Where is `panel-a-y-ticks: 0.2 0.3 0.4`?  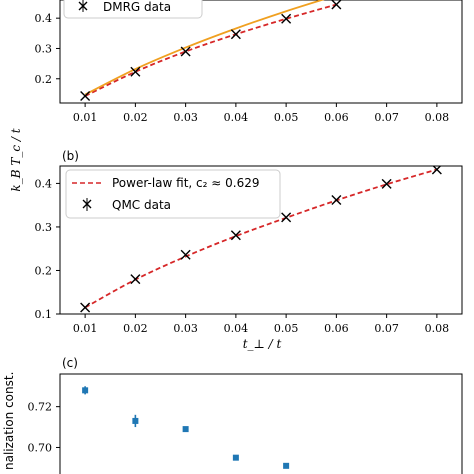 panel-a-y-ticks: 0.2 0.3 0.4 is located at coordinates (47, 49).